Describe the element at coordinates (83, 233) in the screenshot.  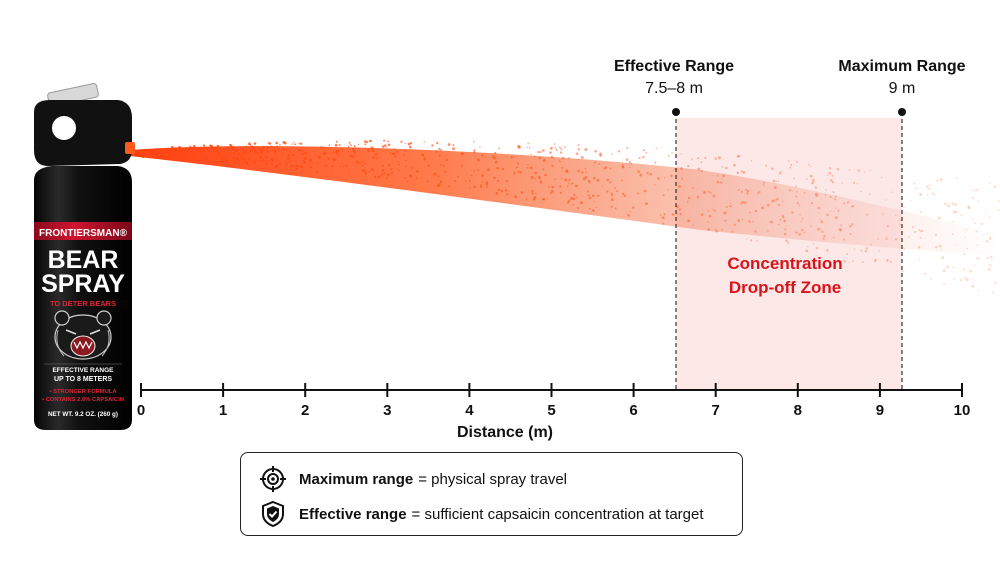
I see `can-brand: FRONTIERSMAN®` at that location.